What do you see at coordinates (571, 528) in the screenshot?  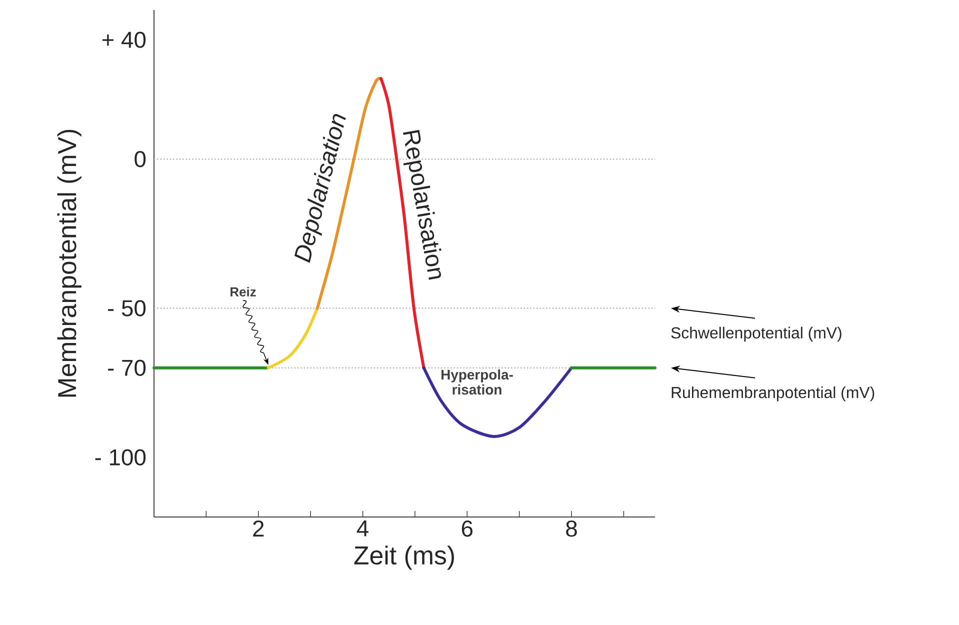 I see `x-tick-label: 8` at bounding box center [571, 528].